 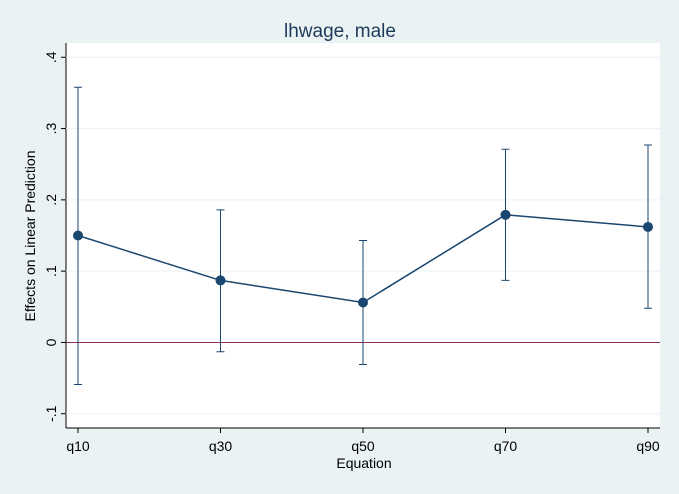 What do you see at coordinates (51, 413) in the screenshot?
I see `y-tick-label: -.1` at bounding box center [51, 413].